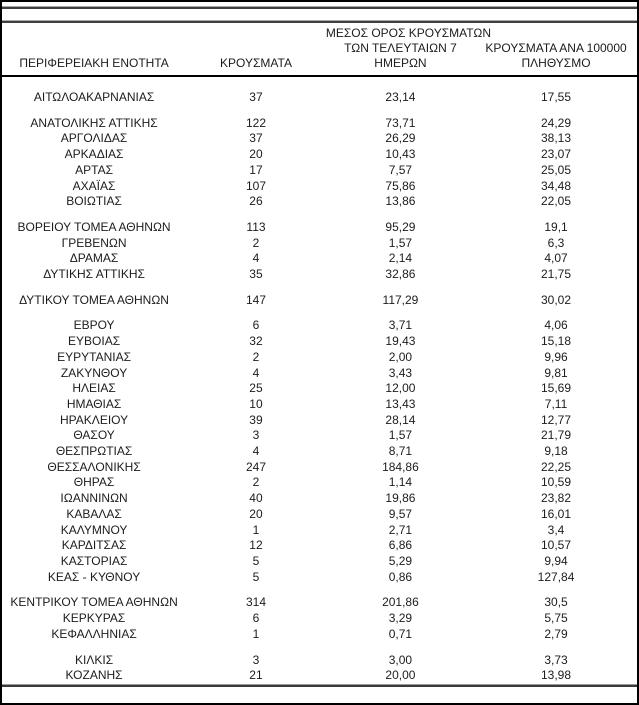 The height and width of the screenshot is (705, 639). Describe the element at coordinates (400, 633) in the screenshot. I see `cell-avg7: 0,71` at that location.